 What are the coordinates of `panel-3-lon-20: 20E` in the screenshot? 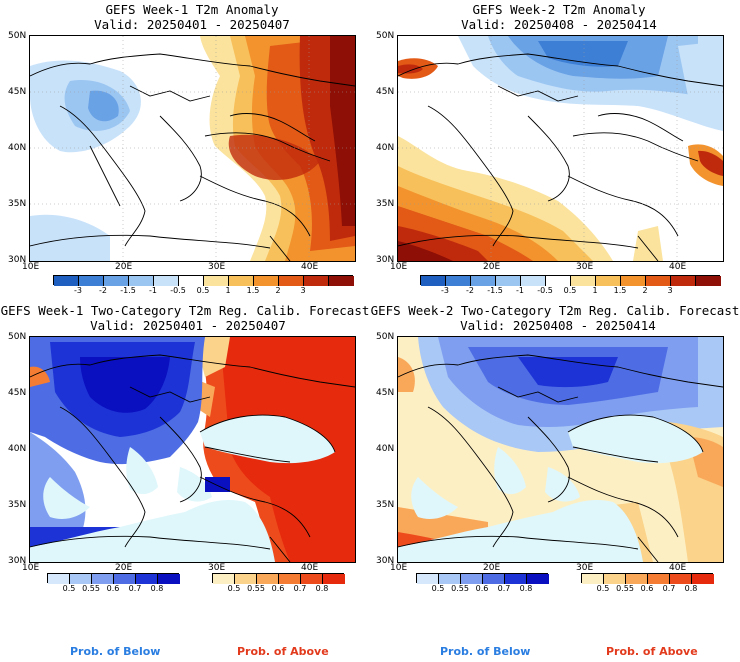 It's located at (124, 568).